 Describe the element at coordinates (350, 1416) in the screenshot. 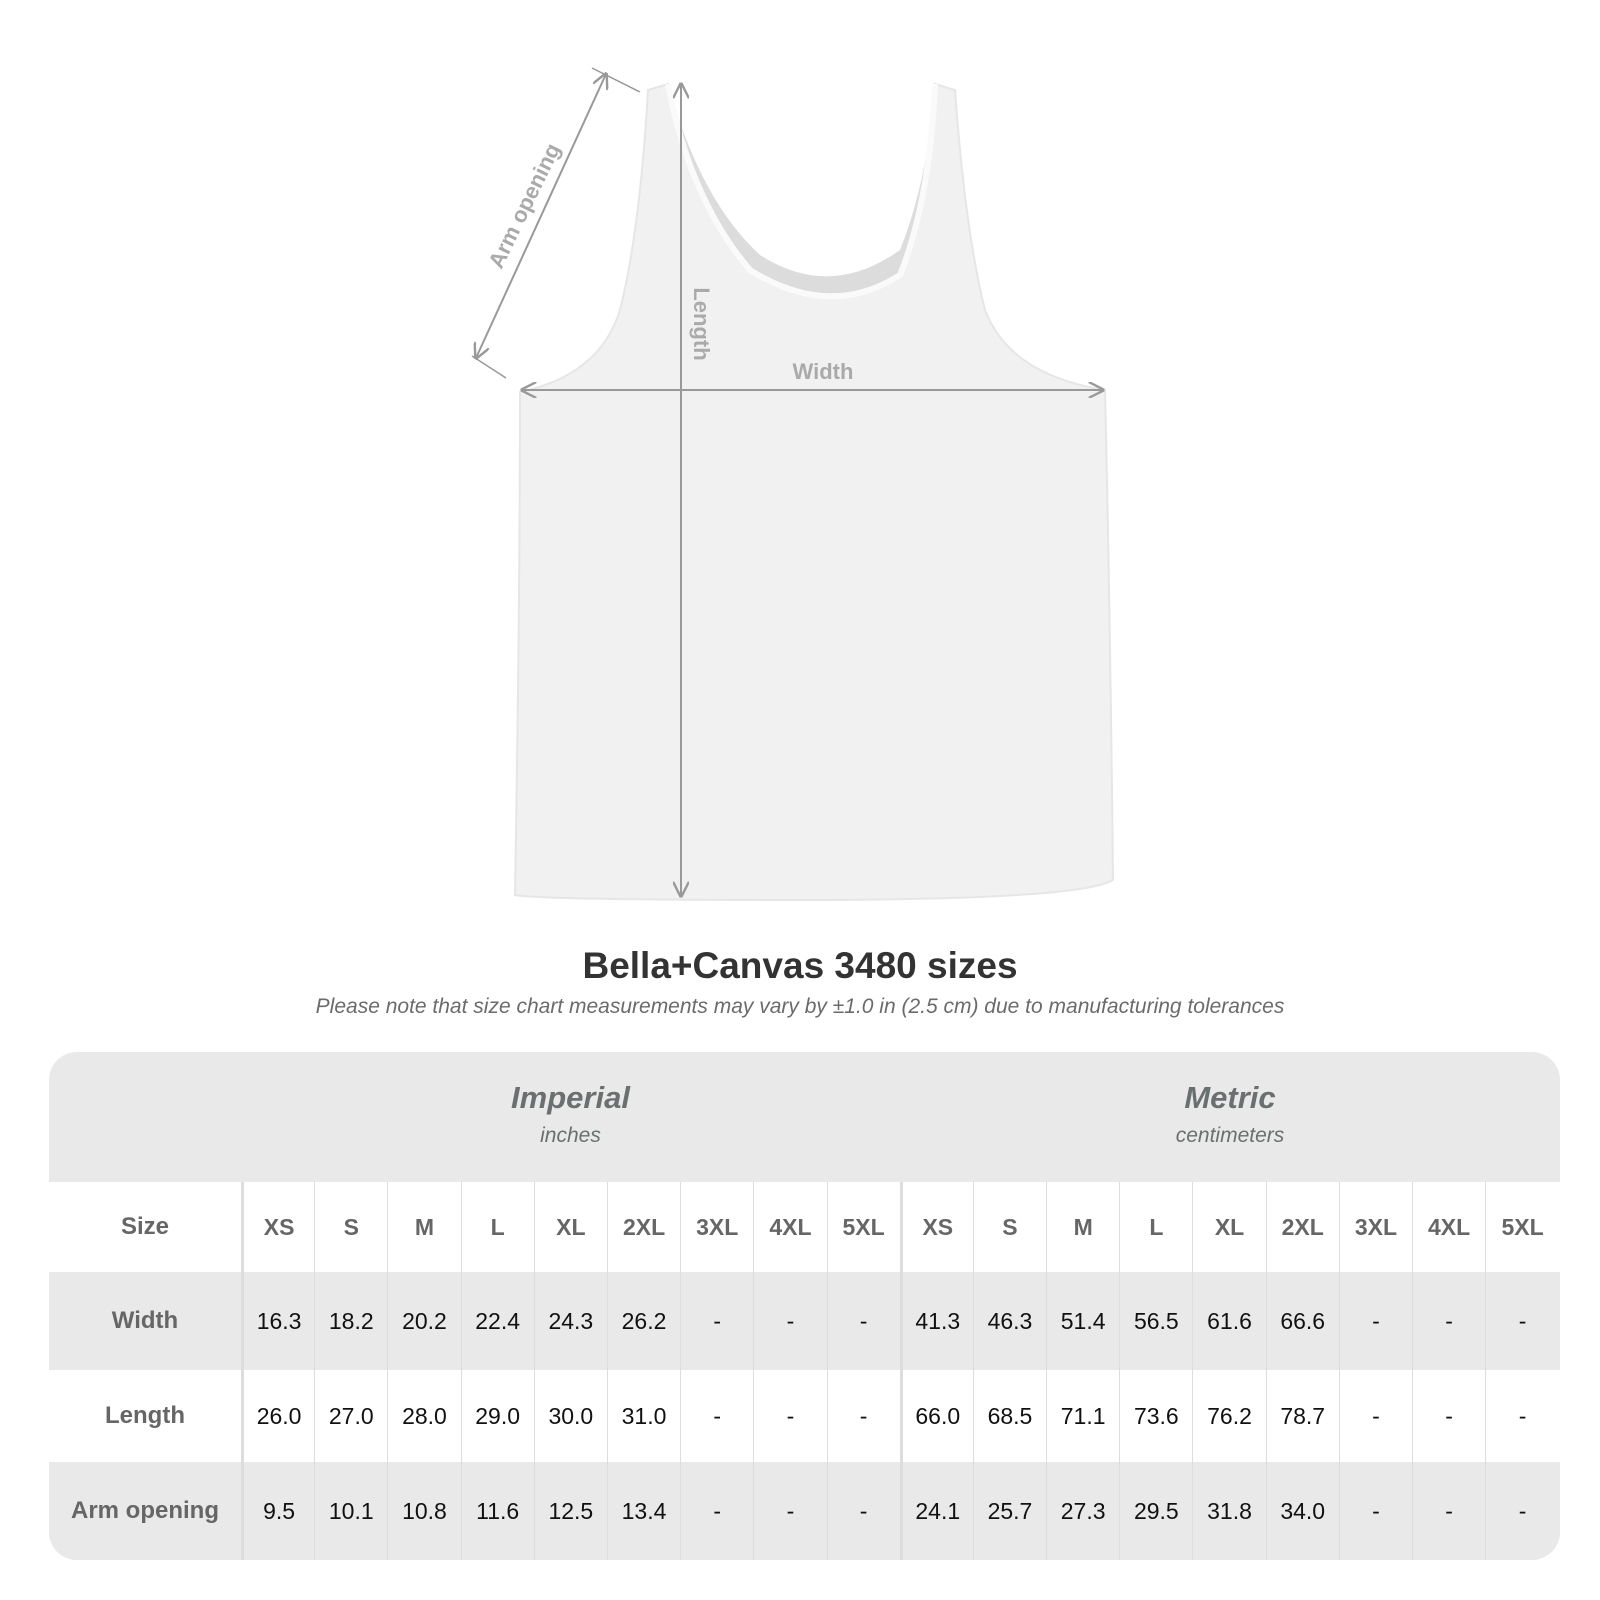

I see `imperial-value-cell: 27.0` at that location.